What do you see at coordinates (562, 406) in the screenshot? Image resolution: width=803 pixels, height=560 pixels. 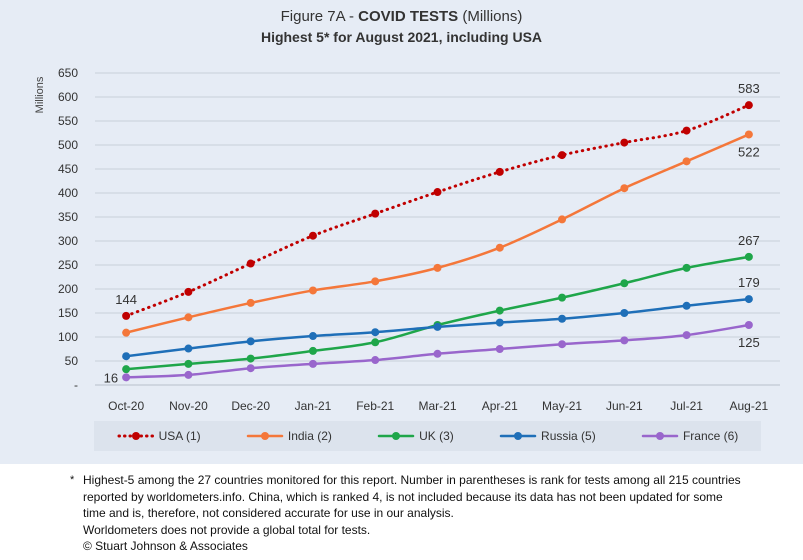 I see `x-tick-label: May-21` at bounding box center [562, 406].